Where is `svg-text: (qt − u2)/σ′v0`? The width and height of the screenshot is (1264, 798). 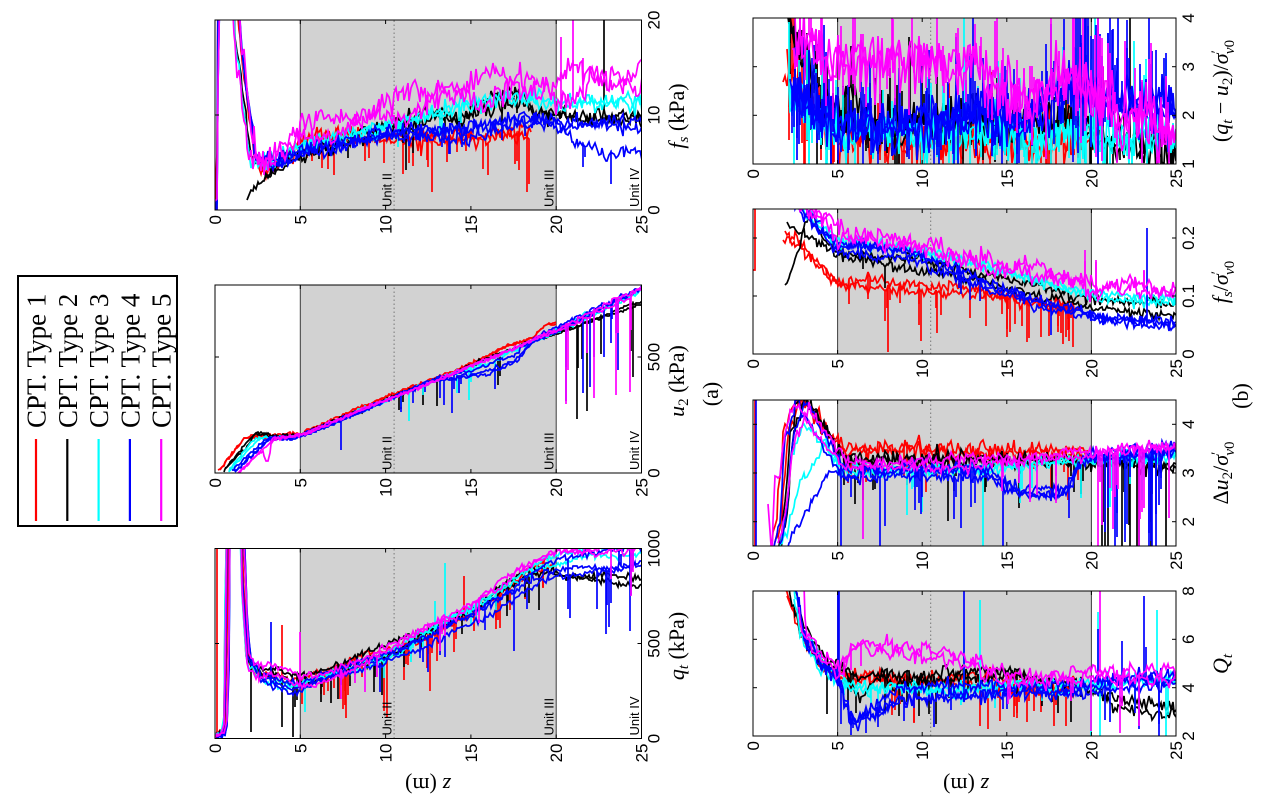
svg-text: (qt − u2)/σ′v0 is located at coordinates (1223, 91).